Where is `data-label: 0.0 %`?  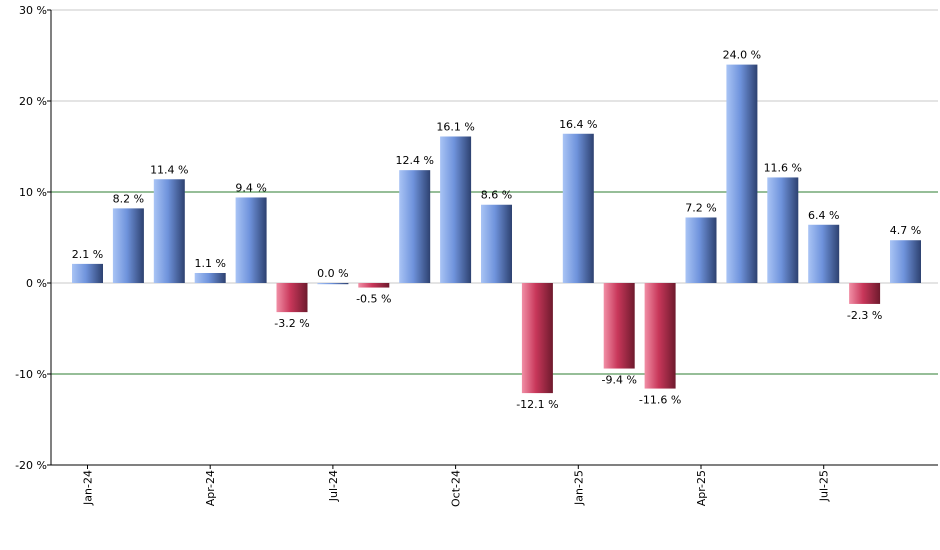 data-label: 0.0 % is located at coordinates (332, 273).